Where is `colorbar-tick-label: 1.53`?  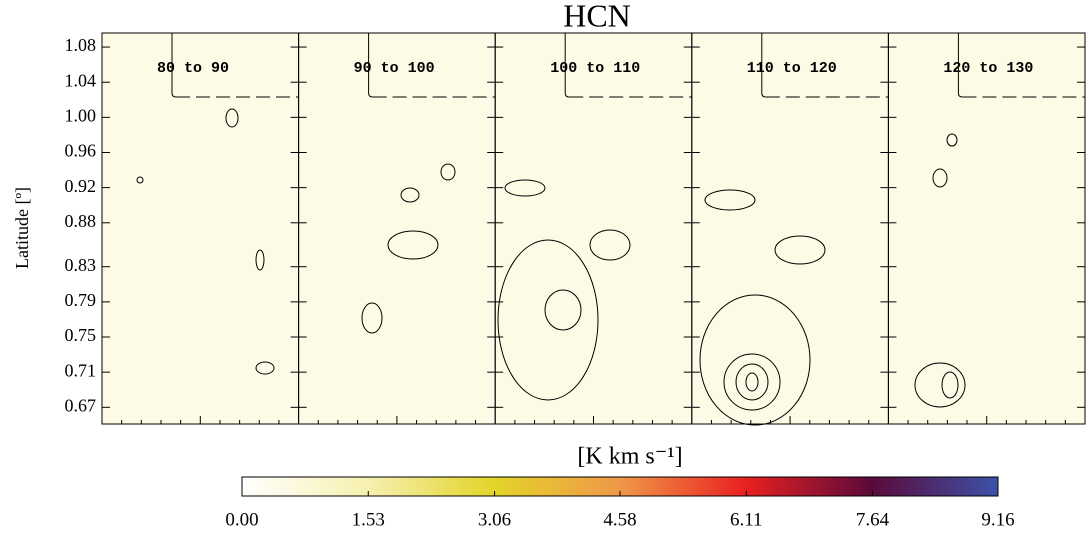
colorbar-tick-label: 1.53 is located at coordinates (368, 519).